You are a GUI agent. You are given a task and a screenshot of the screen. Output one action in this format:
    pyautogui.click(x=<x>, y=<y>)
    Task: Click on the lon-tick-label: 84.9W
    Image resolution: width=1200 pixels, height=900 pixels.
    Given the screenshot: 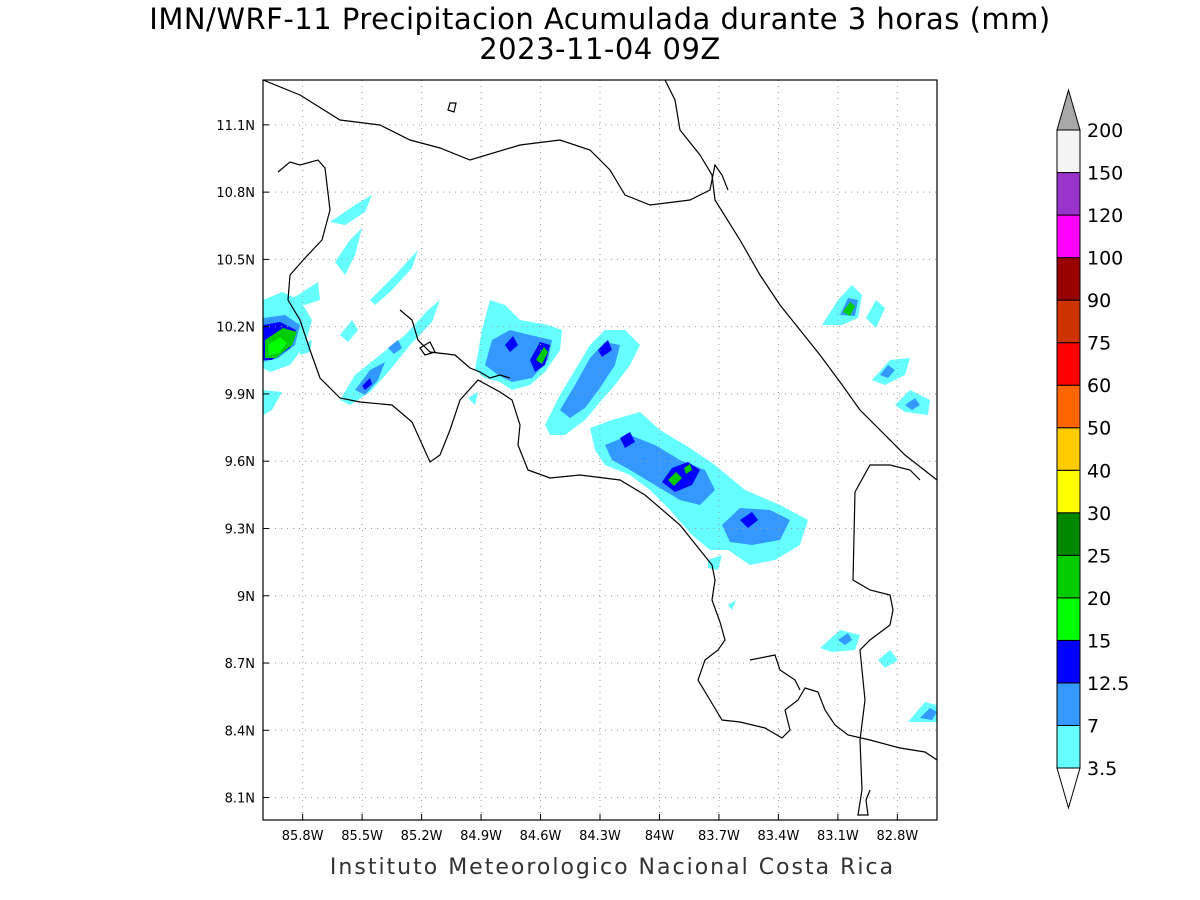 What is the action you would take?
    pyautogui.click(x=481, y=836)
    